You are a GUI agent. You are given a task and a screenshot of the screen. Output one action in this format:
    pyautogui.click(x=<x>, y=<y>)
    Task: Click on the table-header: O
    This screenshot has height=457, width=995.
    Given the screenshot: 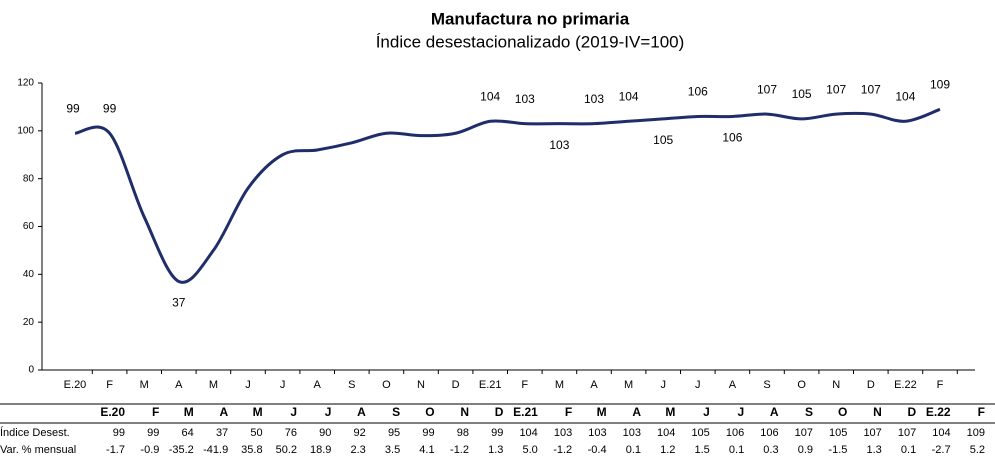 What is the action you would take?
    pyautogui.click(x=429, y=412)
    